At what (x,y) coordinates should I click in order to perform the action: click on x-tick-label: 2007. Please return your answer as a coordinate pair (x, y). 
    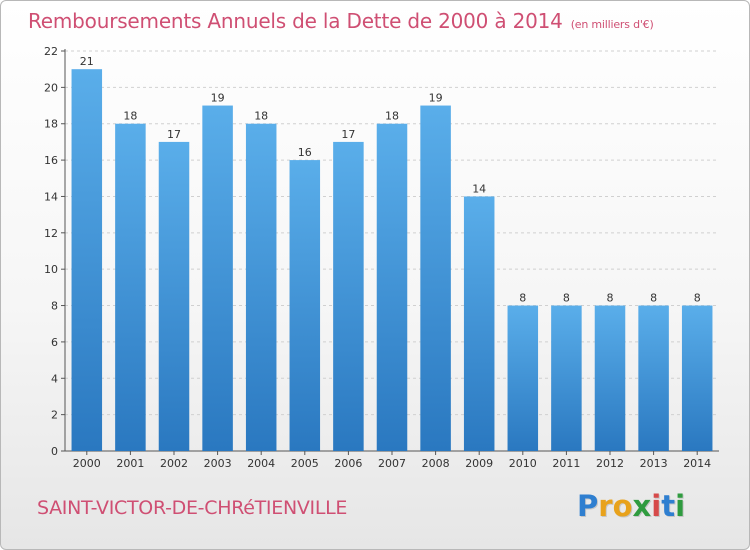
    Looking at the image, I should click on (392, 463).